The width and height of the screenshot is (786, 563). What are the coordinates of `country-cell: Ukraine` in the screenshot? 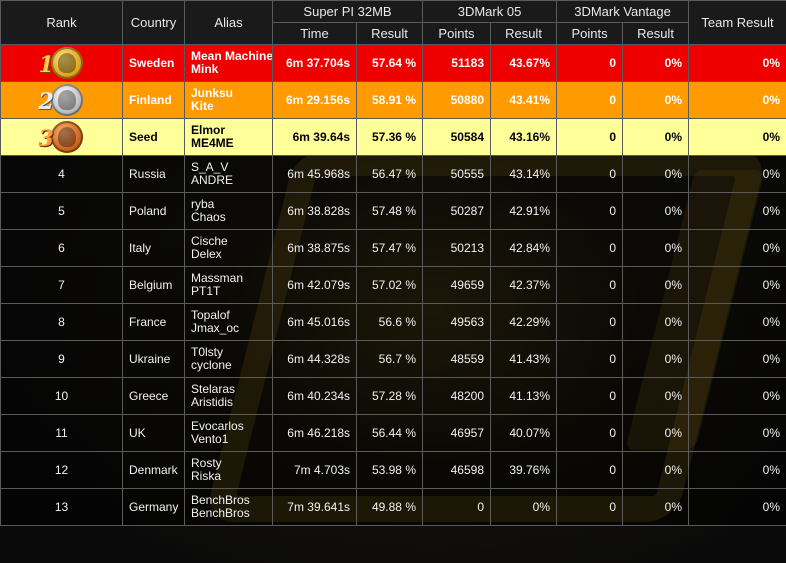 It's located at (153, 359).